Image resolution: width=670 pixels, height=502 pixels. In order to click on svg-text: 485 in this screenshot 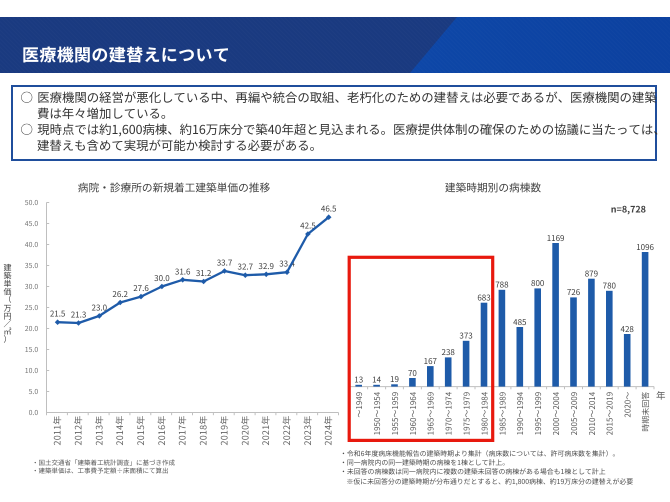, I will do `click(520, 322)`.